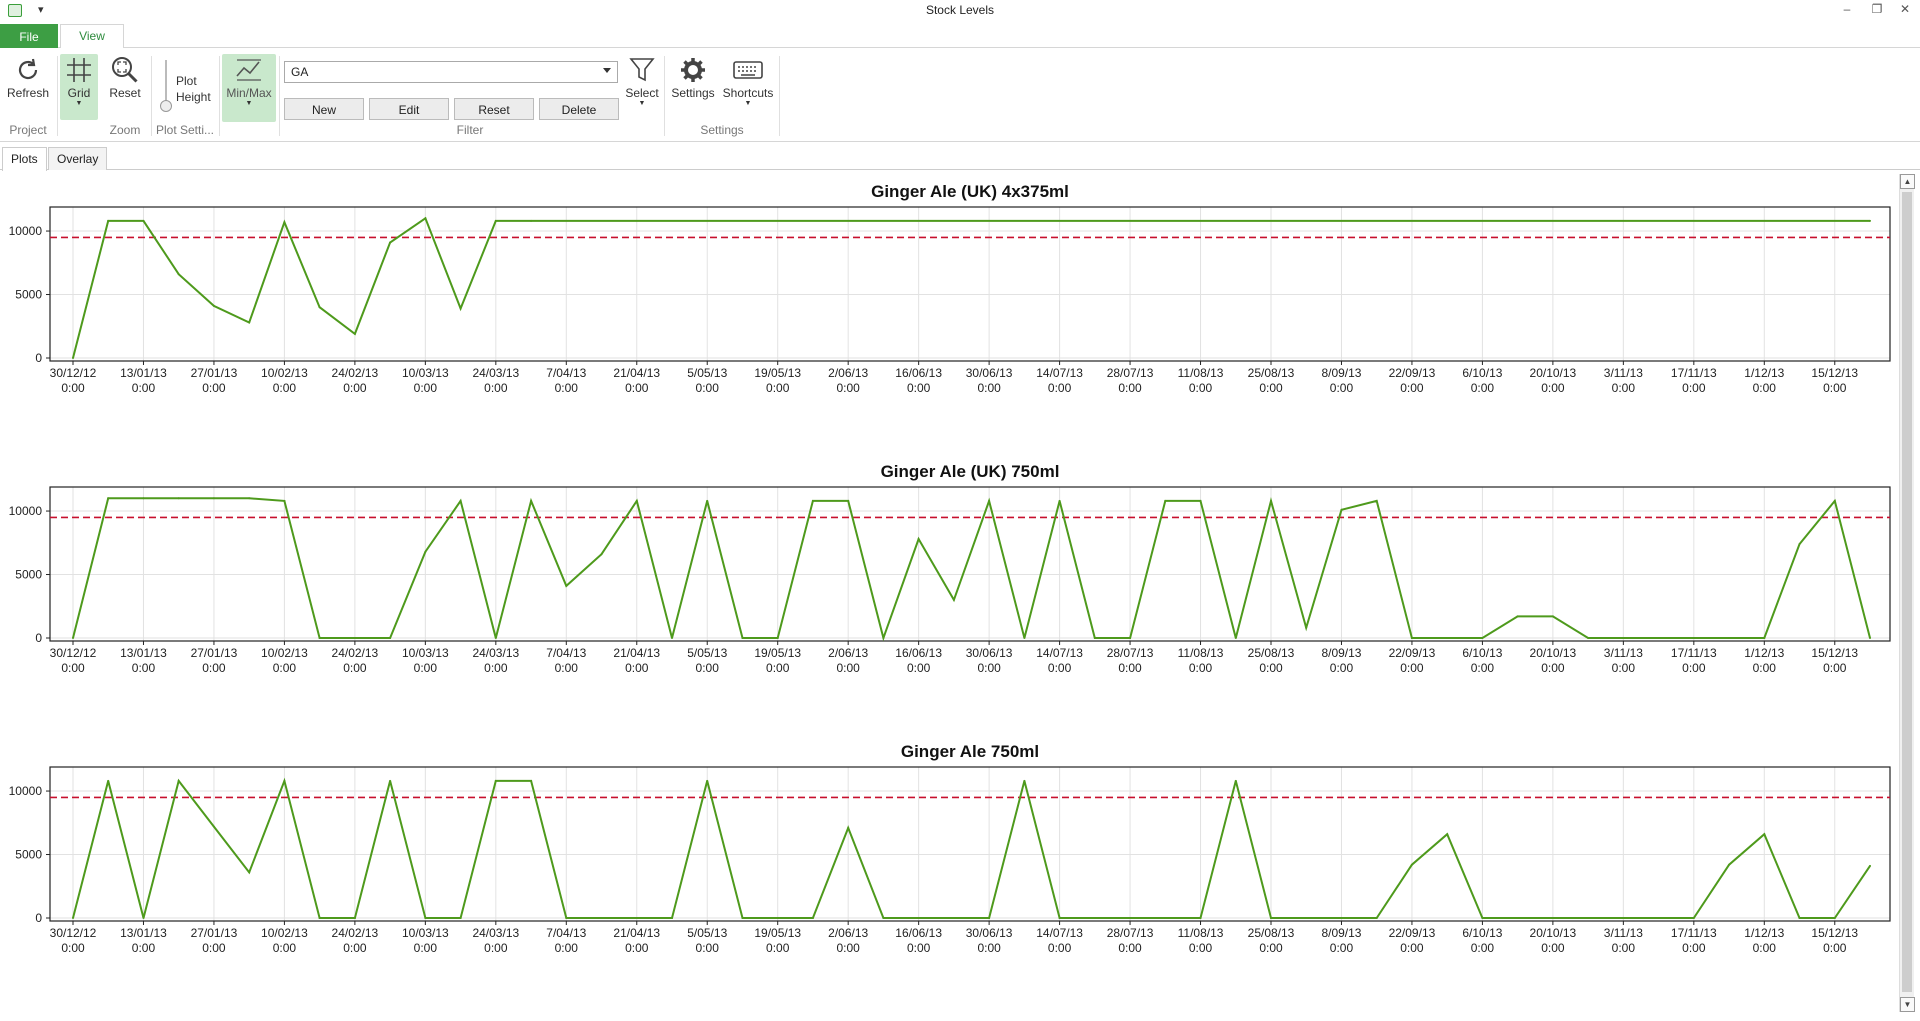 The height and width of the screenshot is (1021, 1920). What do you see at coordinates (29, 36) in the screenshot?
I see `tab-file: File` at bounding box center [29, 36].